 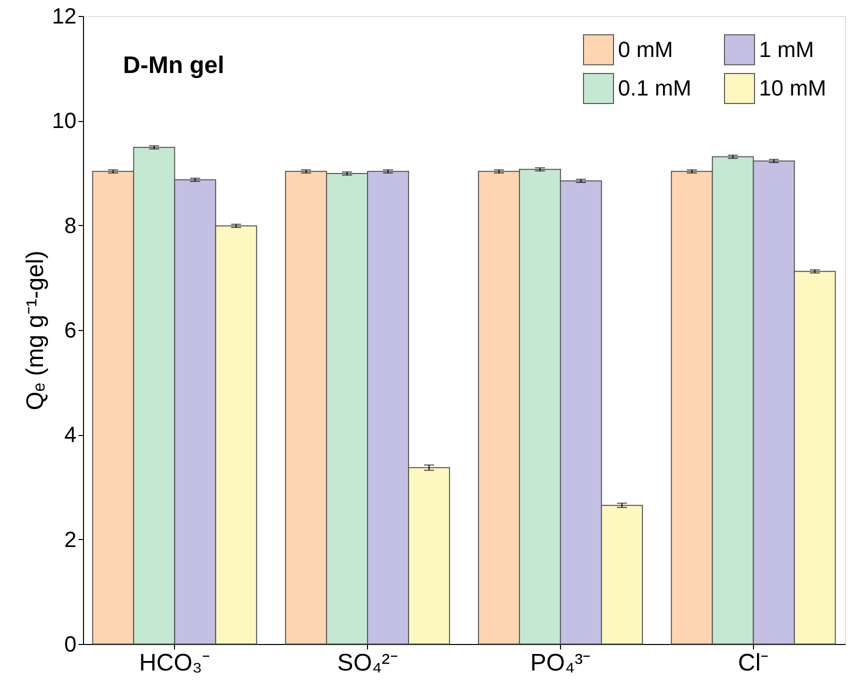 I want to click on y-tick-label: 2, so click(x=70, y=539).